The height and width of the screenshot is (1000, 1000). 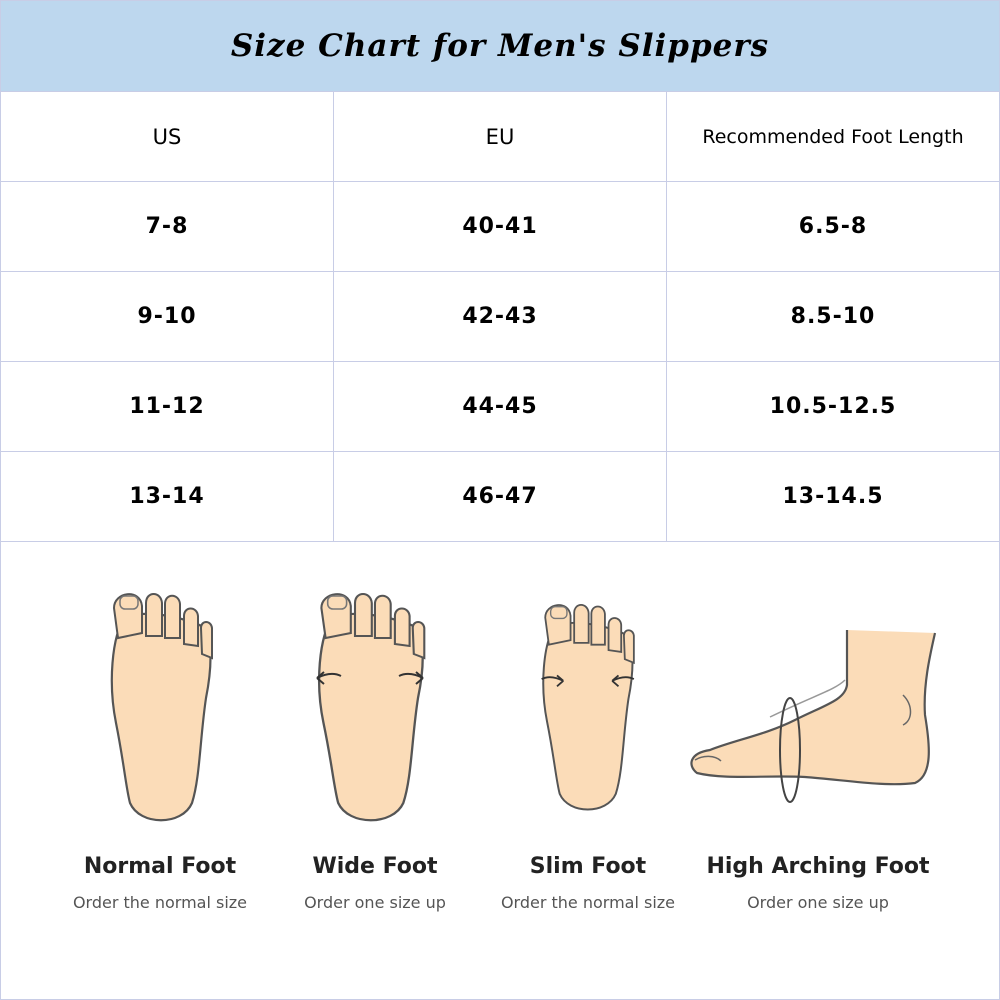 What do you see at coordinates (588, 866) in the screenshot?
I see `slim-foot-label: Slim Foot` at bounding box center [588, 866].